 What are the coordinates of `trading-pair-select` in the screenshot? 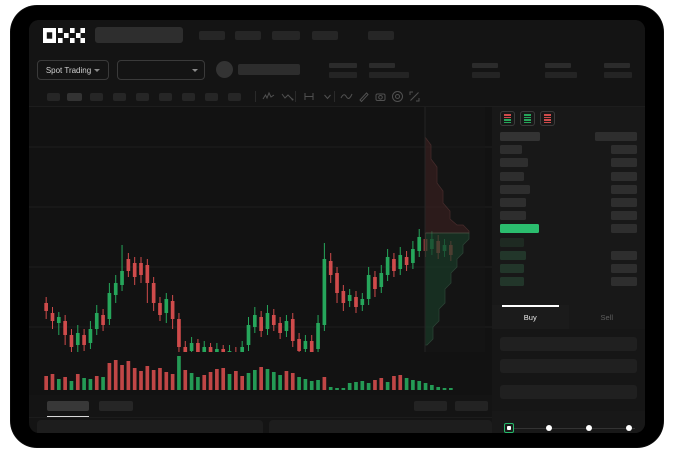 It's located at (161, 70).